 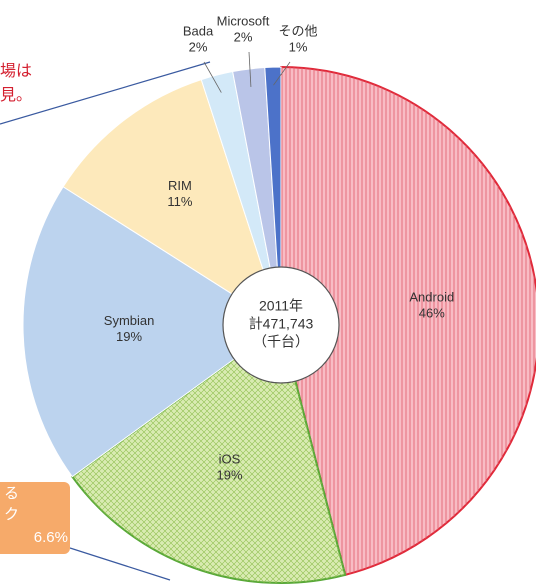 What do you see at coordinates (297, 30) in the screenshot?
I see `slice-label: その他` at bounding box center [297, 30].